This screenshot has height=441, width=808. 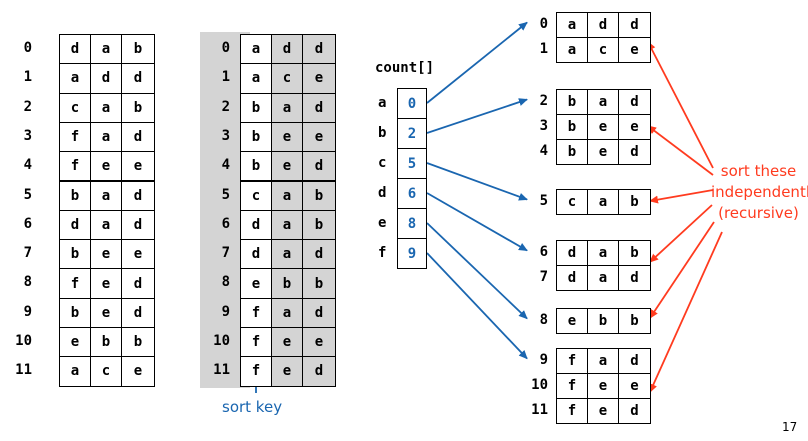 What do you see at coordinates (382, 223) in the screenshot?
I see `count-letter: e` at bounding box center [382, 223].